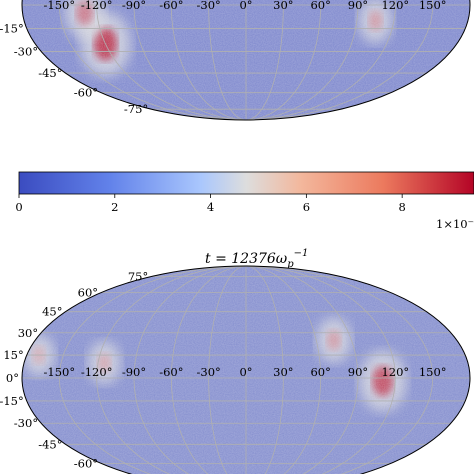  I want to click on latitude-tick-label: -75°, so click(136, 109).